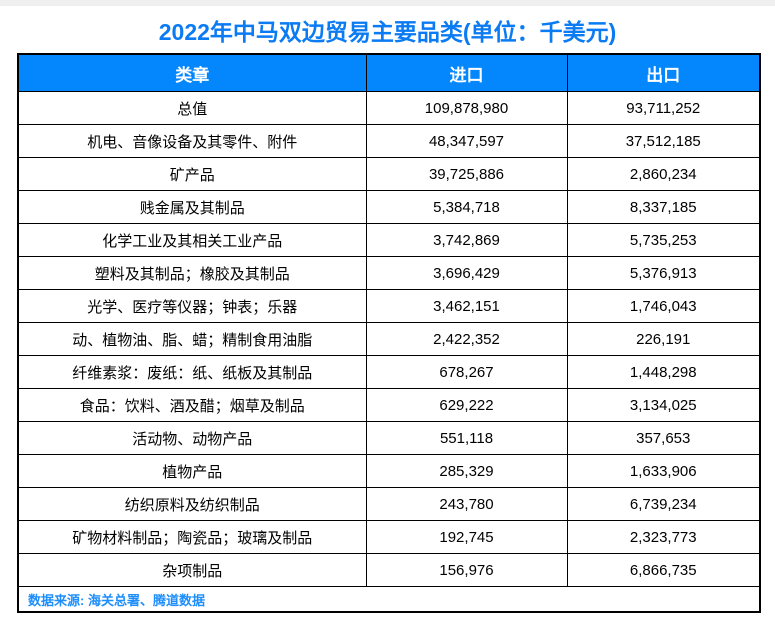  Describe the element at coordinates (466, 141) in the screenshot. I see `import-value-cell: 48,347,597` at that location.